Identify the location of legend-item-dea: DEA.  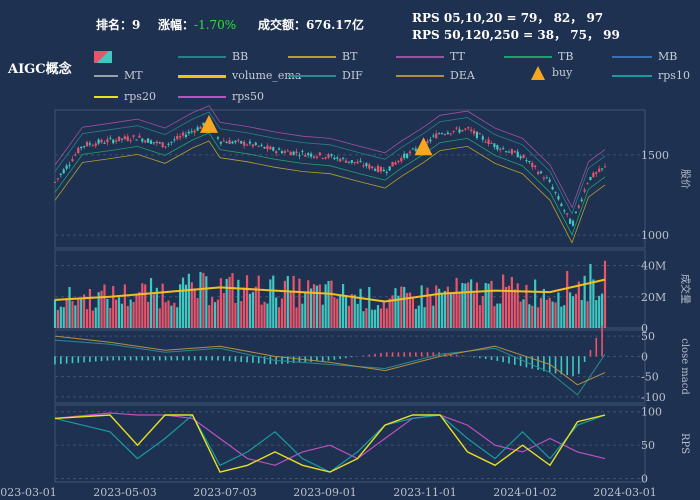
(435, 75).